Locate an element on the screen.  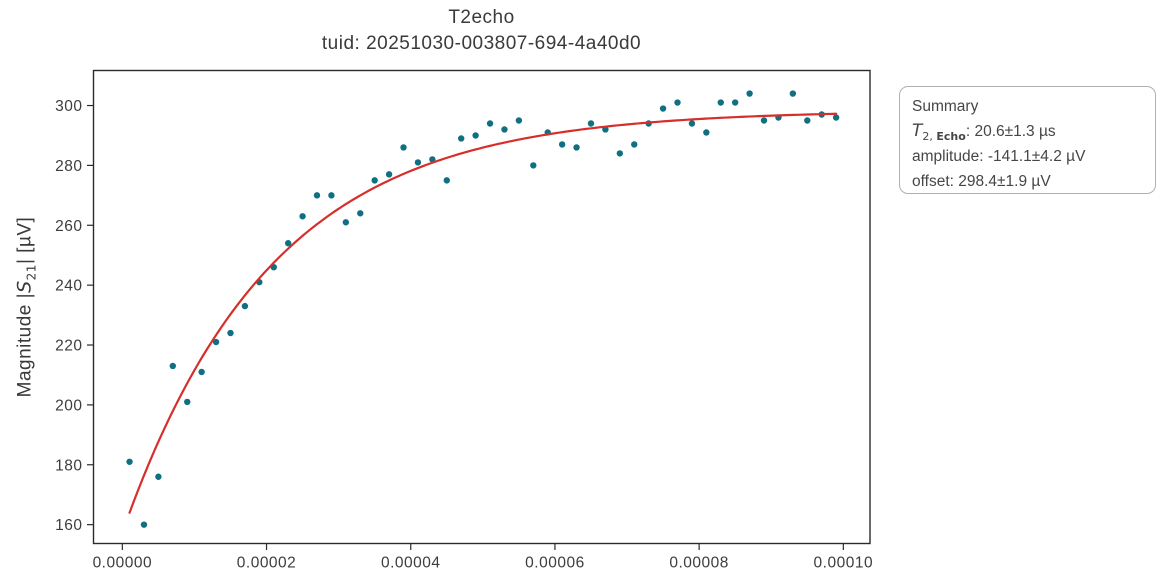
t2-value: 20.6±1.3 µs is located at coordinates (1015, 131).